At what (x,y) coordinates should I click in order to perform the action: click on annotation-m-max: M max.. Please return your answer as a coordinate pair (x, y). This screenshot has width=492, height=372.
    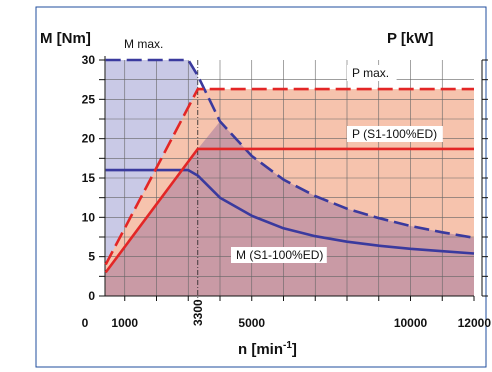
    Looking at the image, I should click on (143, 44).